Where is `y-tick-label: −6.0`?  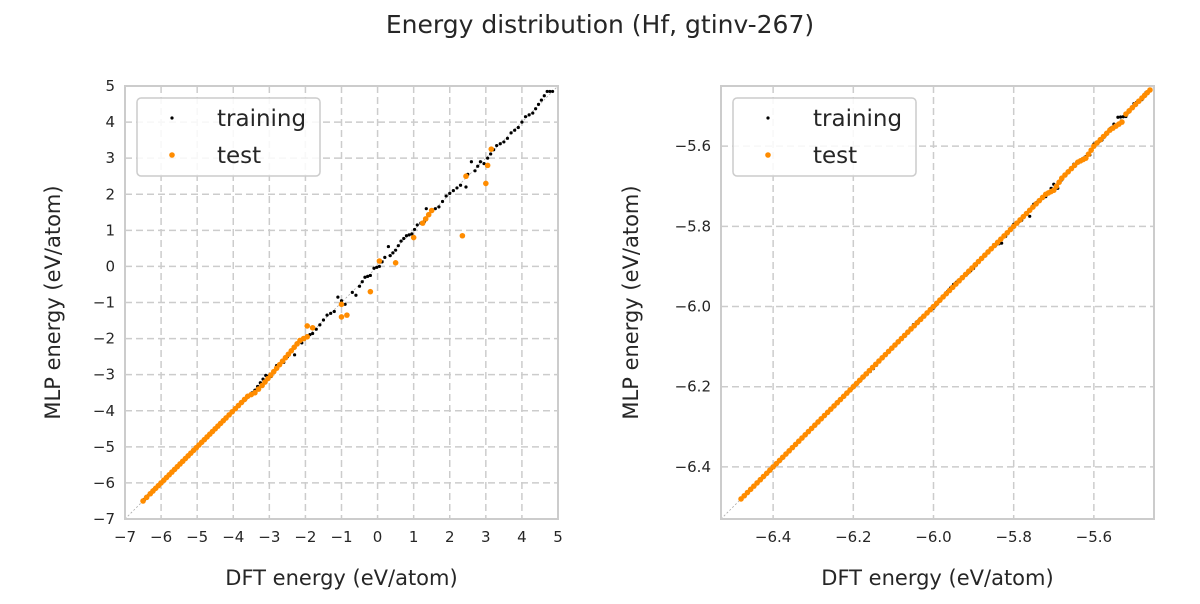 y-tick-label: −6.0 is located at coordinates (693, 307).